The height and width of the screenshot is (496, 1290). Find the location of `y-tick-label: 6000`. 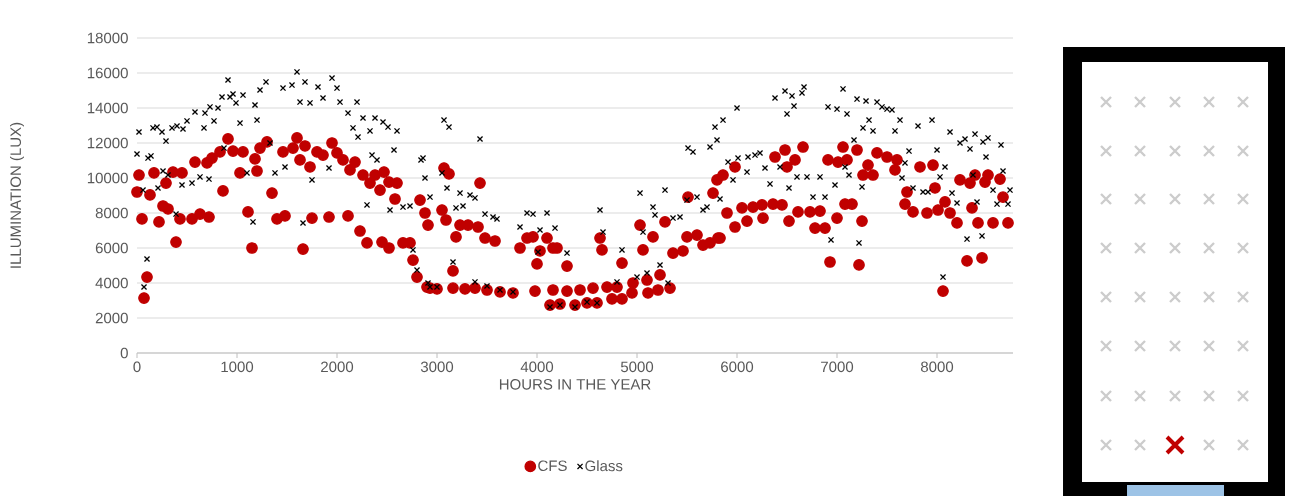

y-tick-label: 6000 is located at coordinates (111, 248).